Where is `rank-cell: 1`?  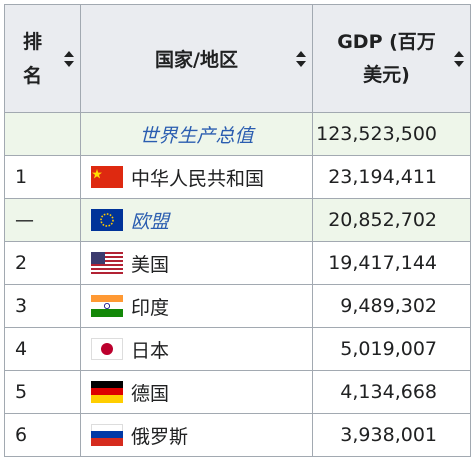
rank-cell: 1 is located at coordinates (42, 177).